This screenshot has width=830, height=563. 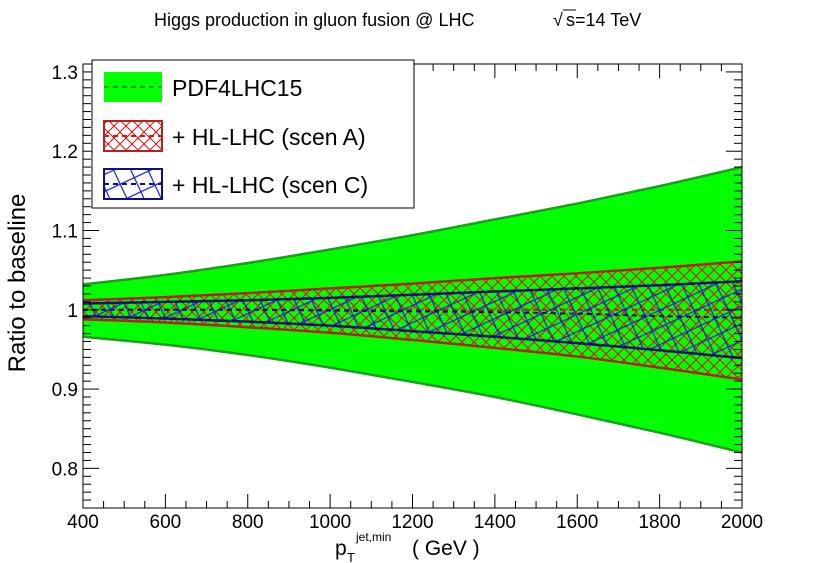 I want to click on x-tick-label: 1800, so click(x=659, y=522).